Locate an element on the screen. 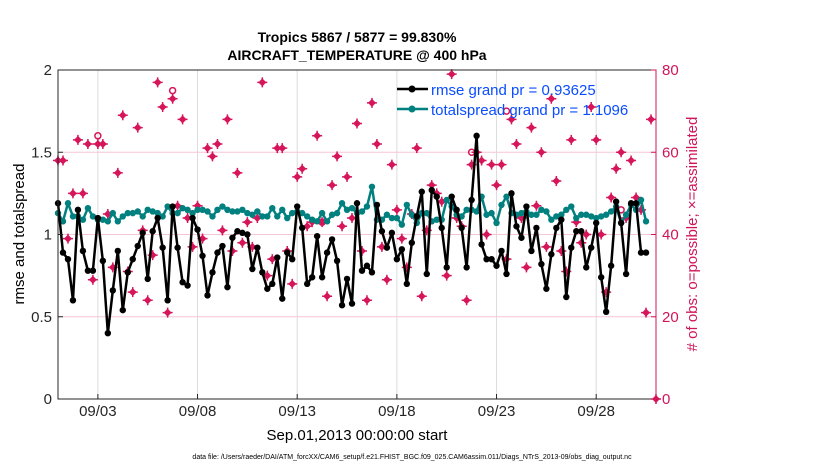  y2-tick-label: 80 is located at coordinates (670, 70).